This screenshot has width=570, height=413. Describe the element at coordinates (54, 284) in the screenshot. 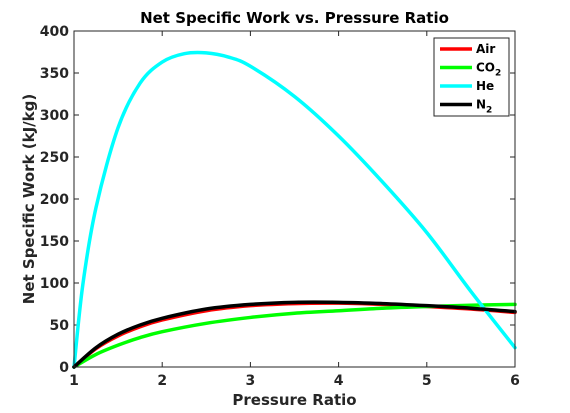

I see `y-tick-label: 100` at that location.